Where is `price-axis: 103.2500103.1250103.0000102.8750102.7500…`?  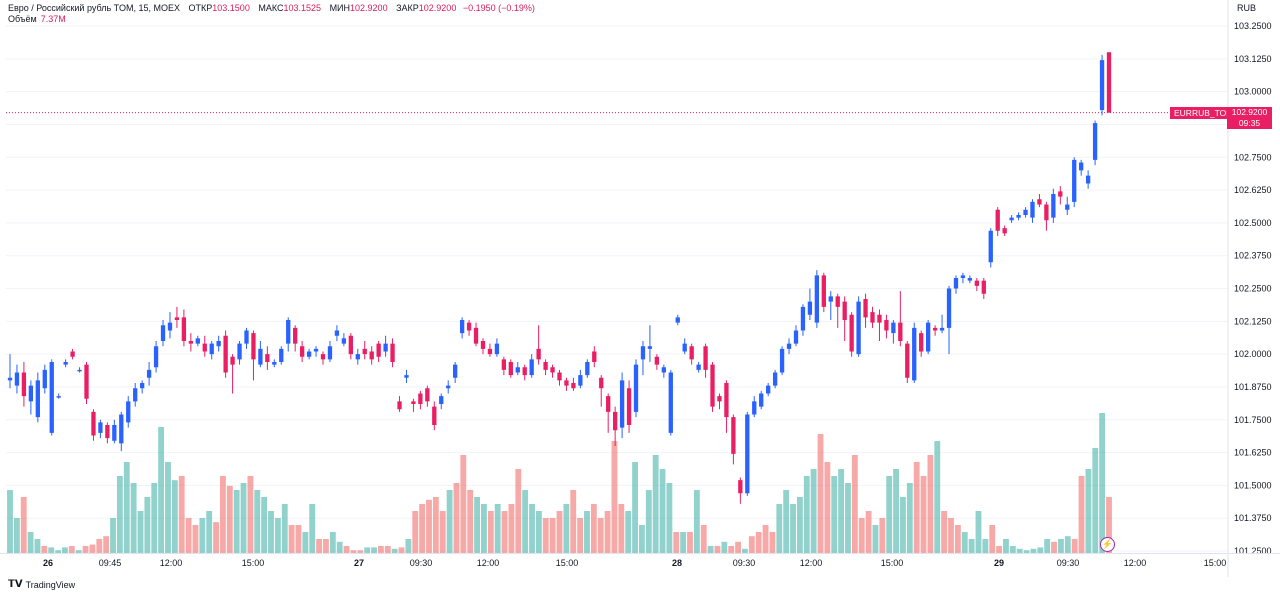 price-axis: 103.2500103.1250103.0000102.8750102.7500… is located at coordinates (1249, 288).